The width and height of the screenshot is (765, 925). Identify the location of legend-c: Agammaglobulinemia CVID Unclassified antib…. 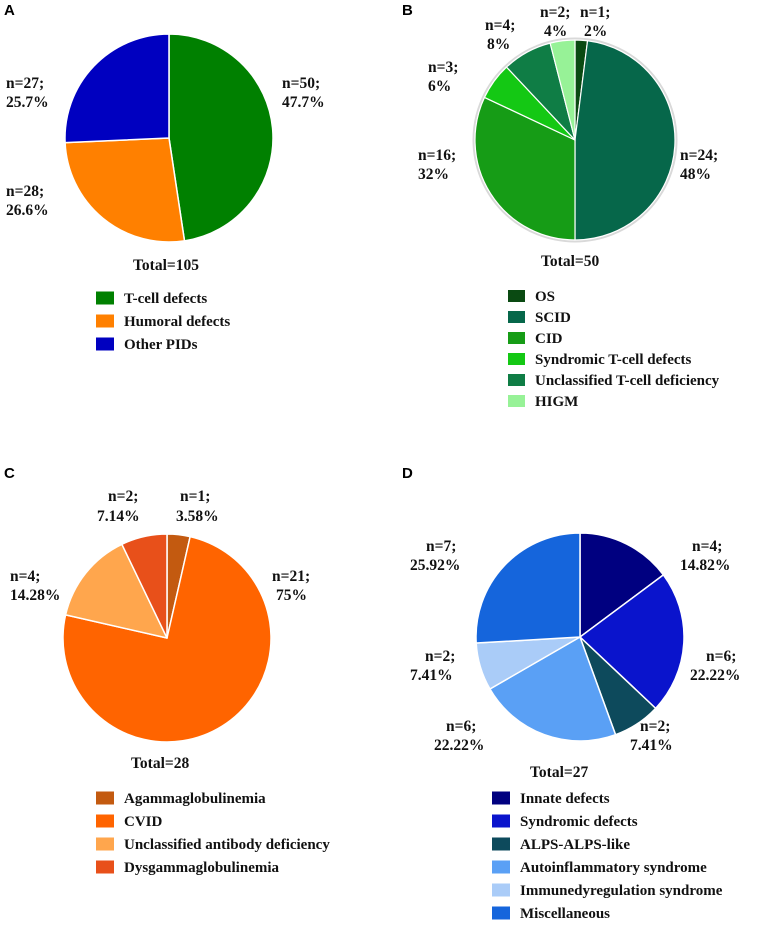
(213, 833).